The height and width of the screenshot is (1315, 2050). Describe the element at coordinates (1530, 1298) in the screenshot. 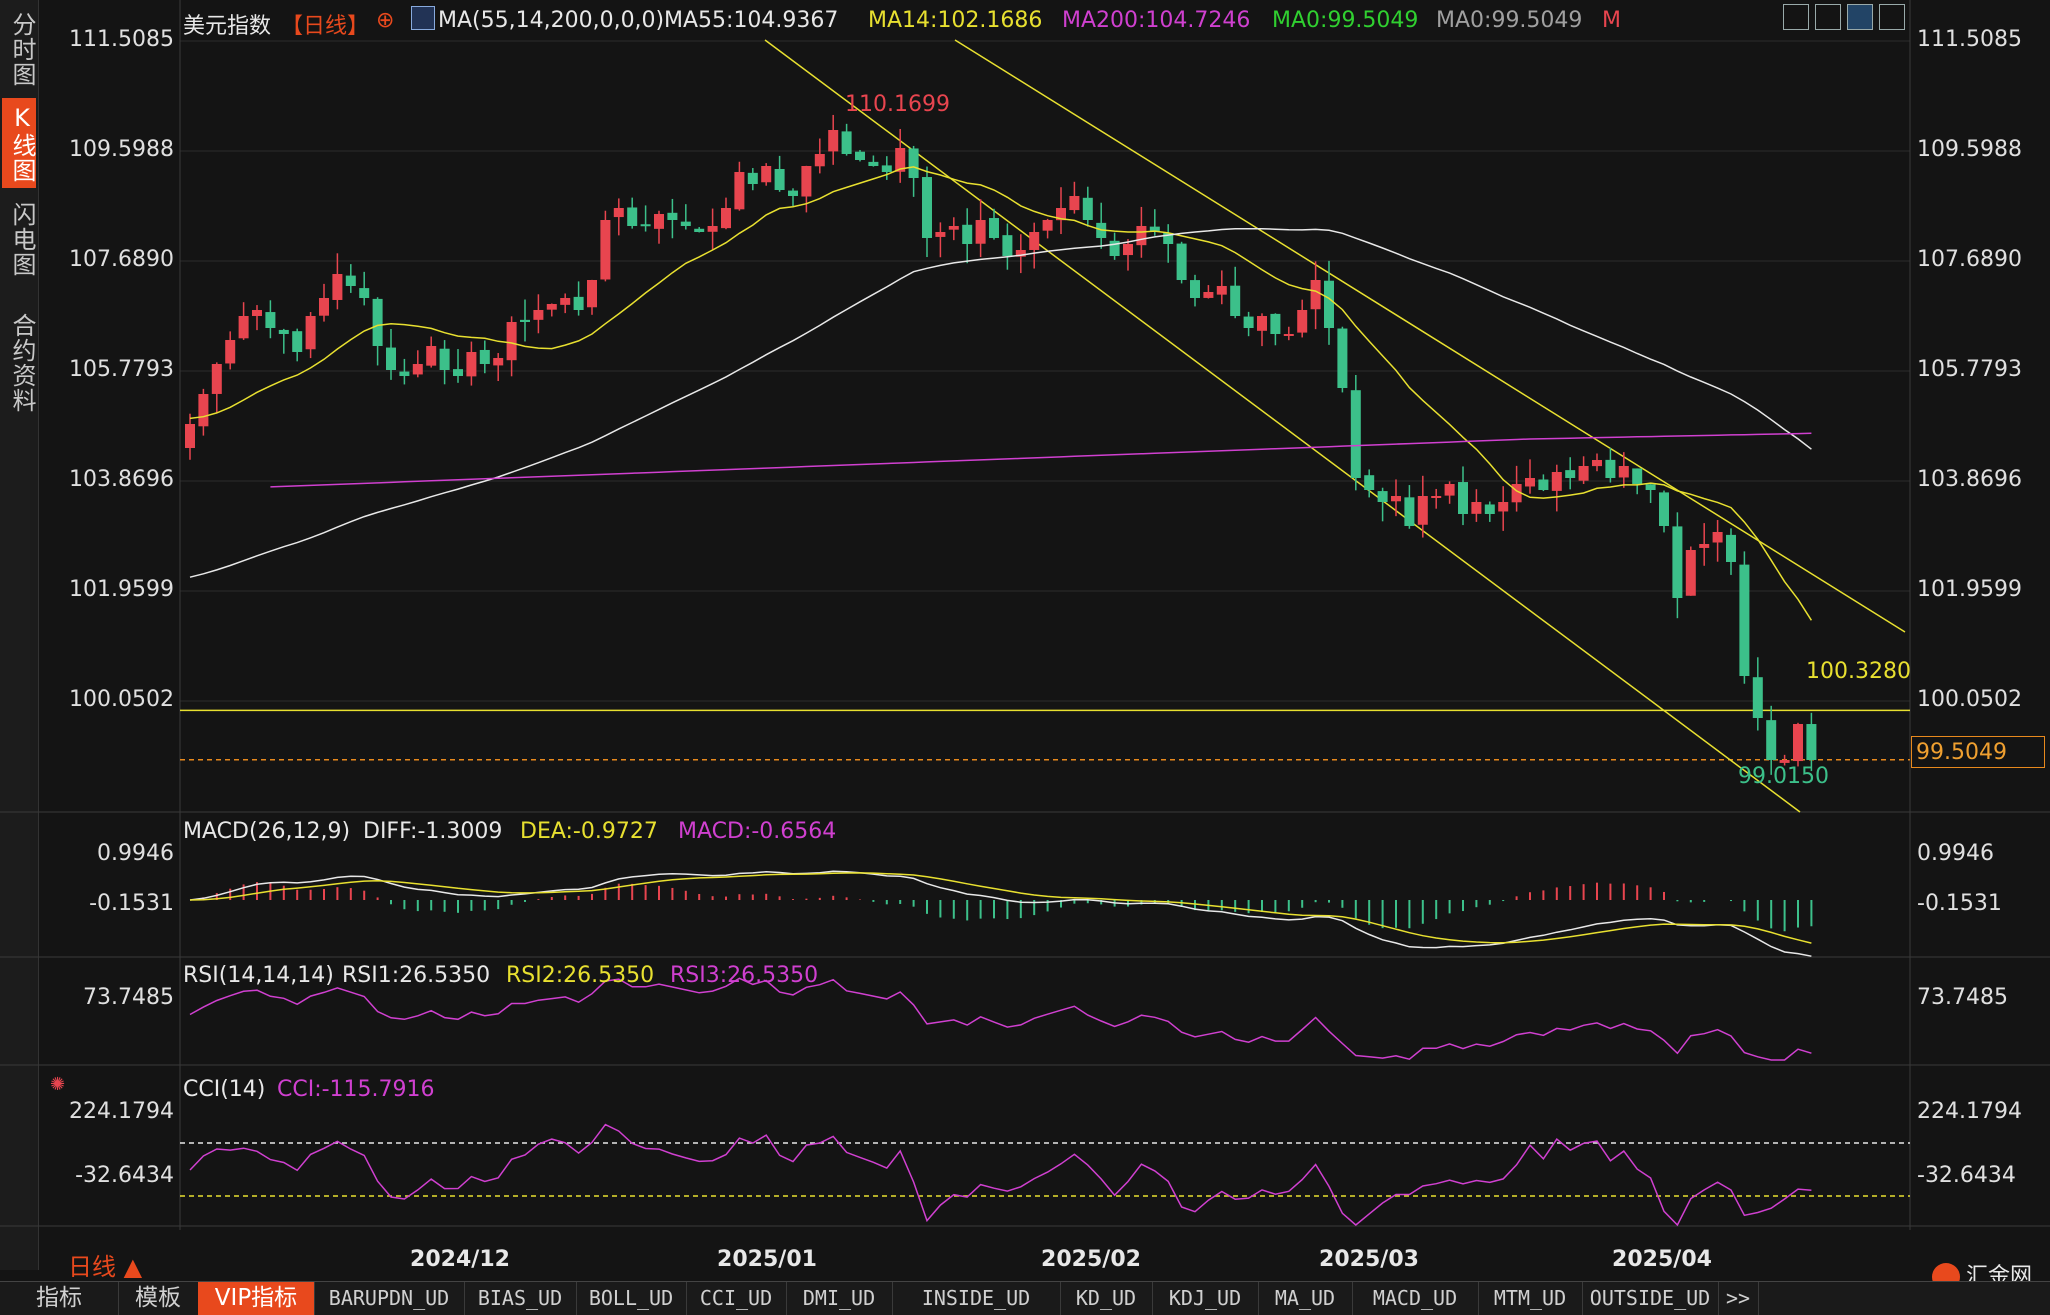

I see `tab-mtm: MTM_UD` at that location.